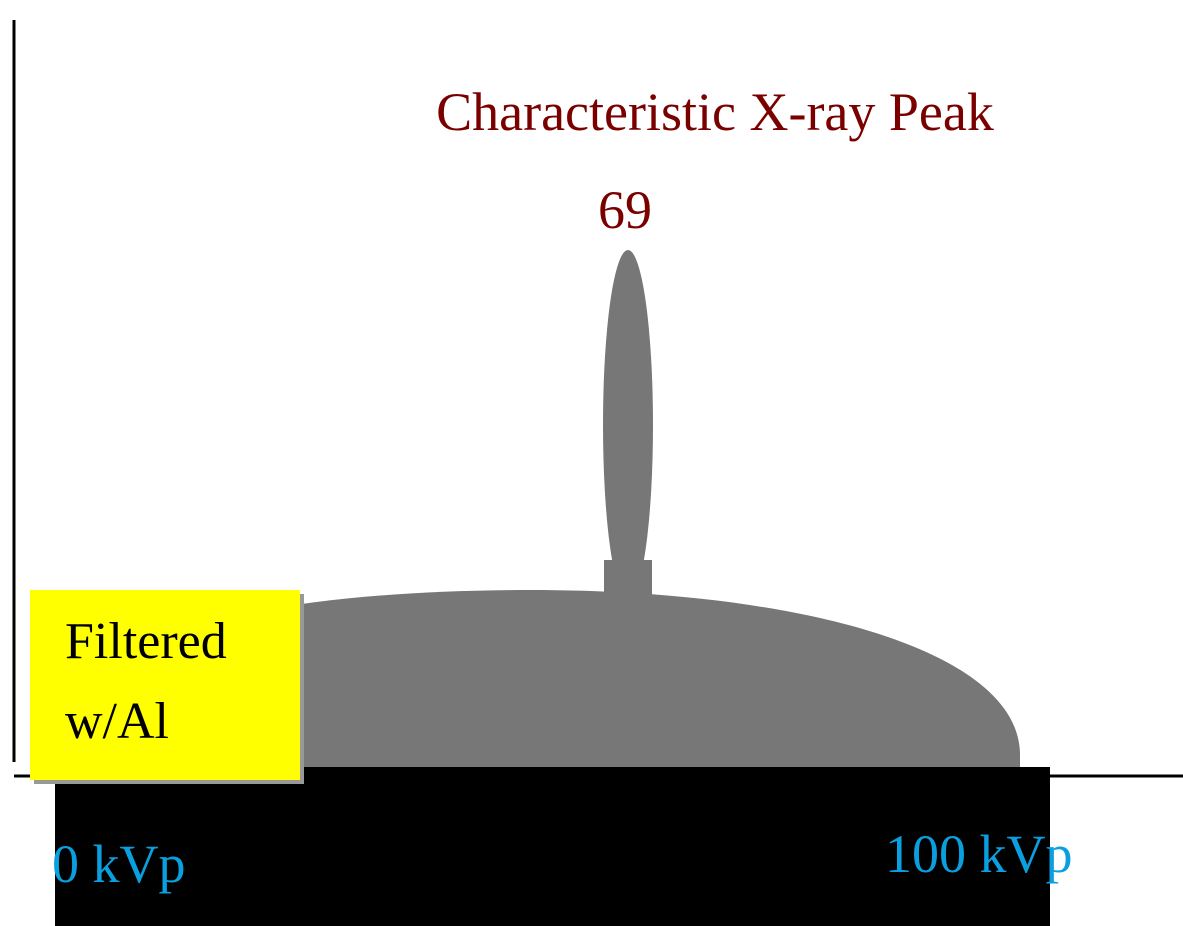  What do you see at coordinates (628, 425) in the screenshot?
I see `characteristic-peak` at bounding box center [628, 425].